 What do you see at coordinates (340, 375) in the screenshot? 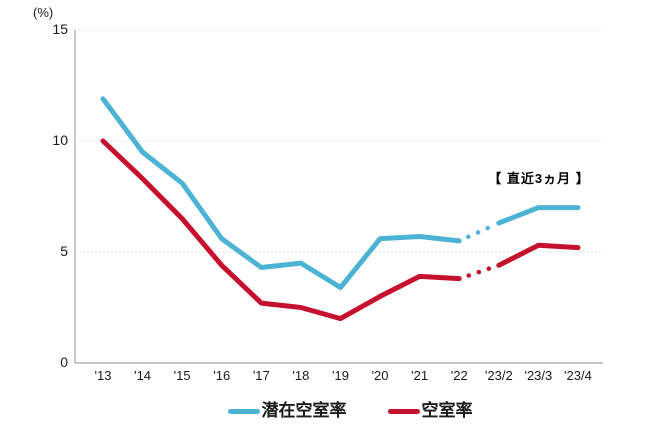
I see `x-tick-label-19: '19` at bounding box center [340, 375].